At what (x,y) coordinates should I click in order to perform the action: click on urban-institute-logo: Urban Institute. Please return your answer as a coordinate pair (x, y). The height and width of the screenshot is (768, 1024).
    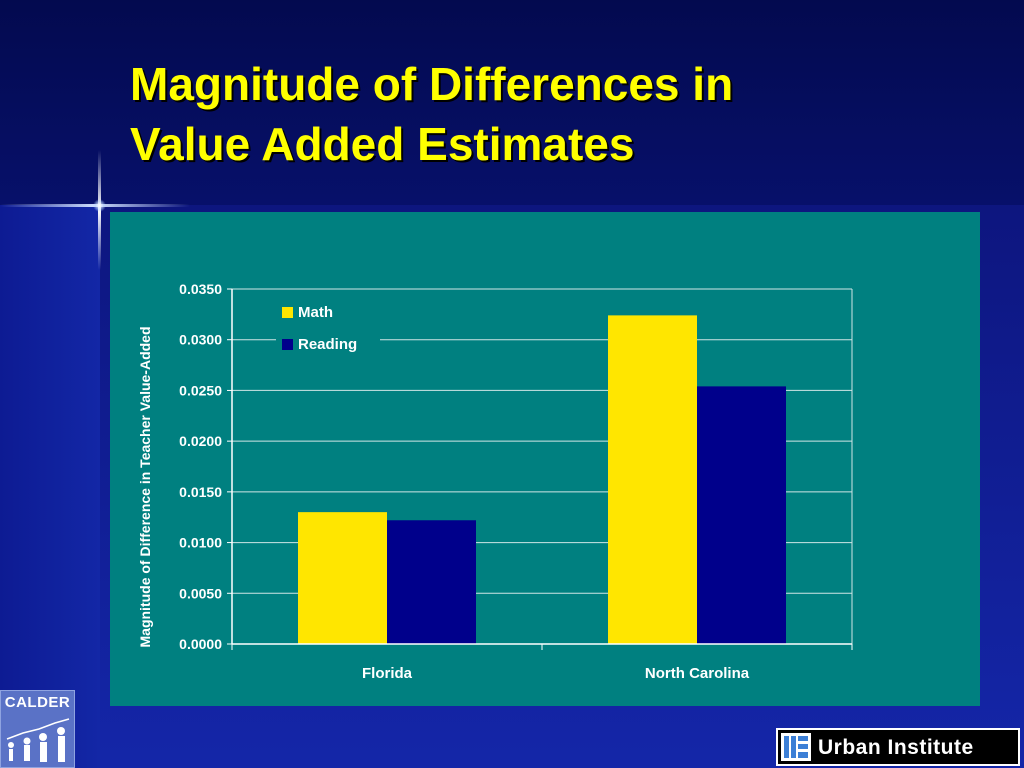
    Looking at the image, I should click on (898, 747).